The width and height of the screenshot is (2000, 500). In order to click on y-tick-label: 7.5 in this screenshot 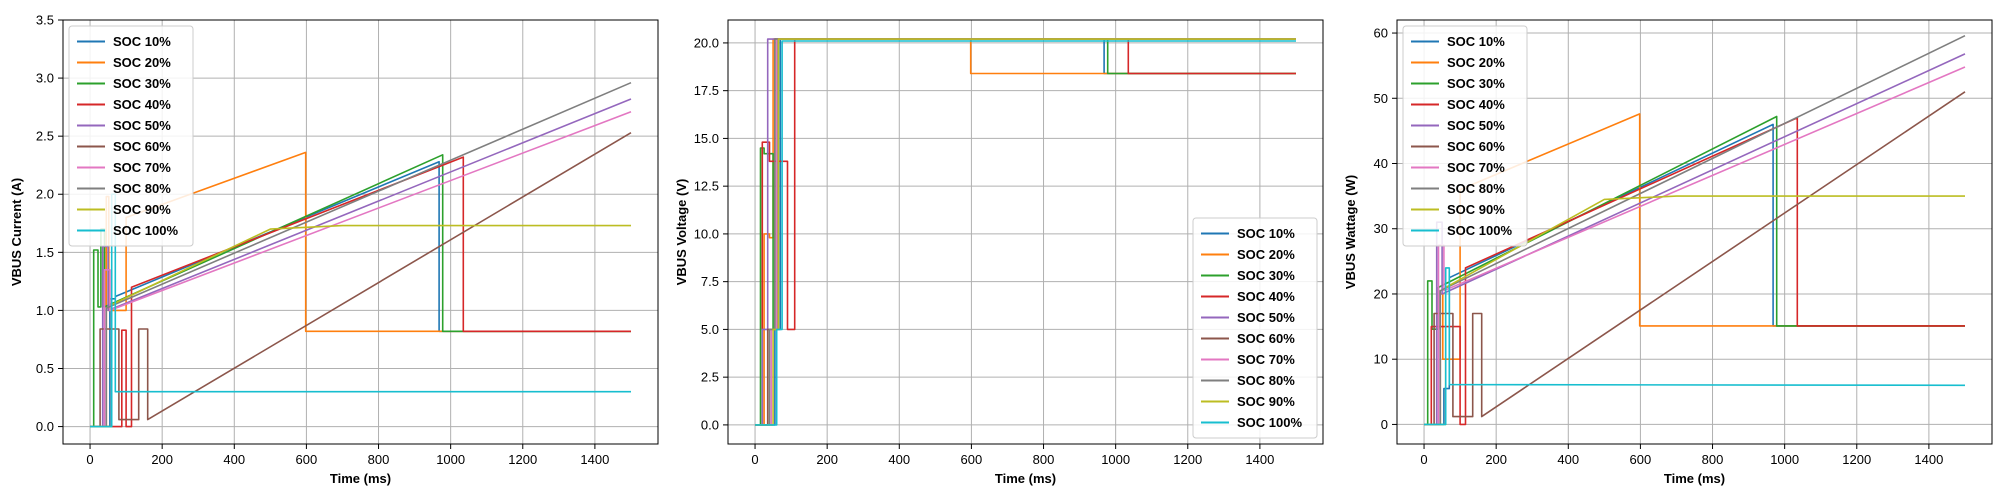, I will do `click(710, 281)`.